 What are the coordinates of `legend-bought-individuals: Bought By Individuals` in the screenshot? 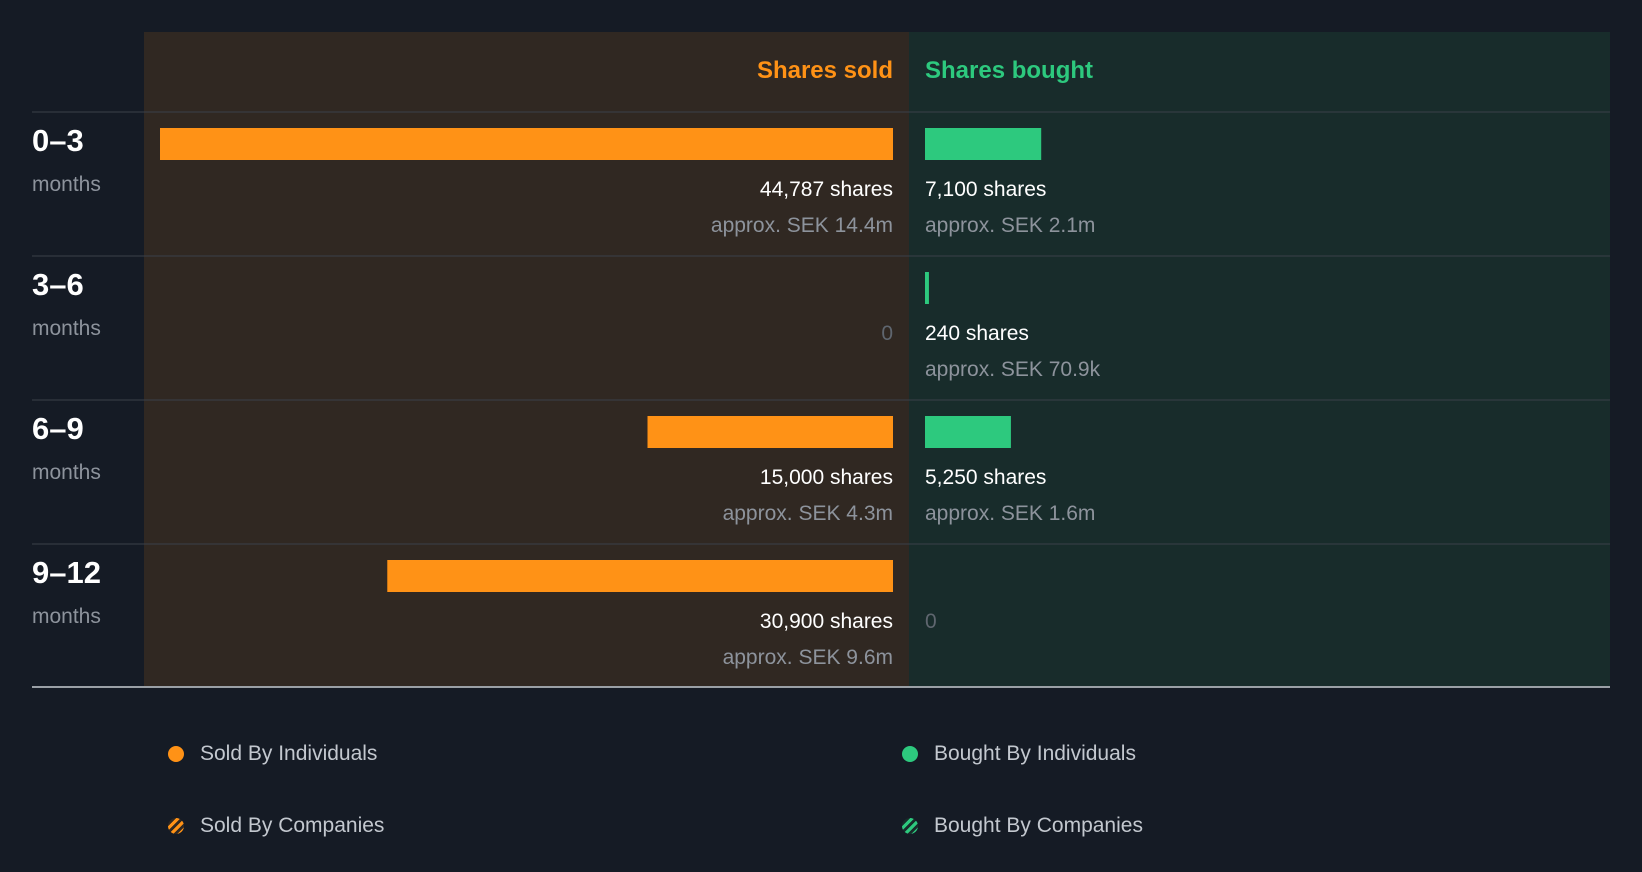 It's located at (1019, 754).